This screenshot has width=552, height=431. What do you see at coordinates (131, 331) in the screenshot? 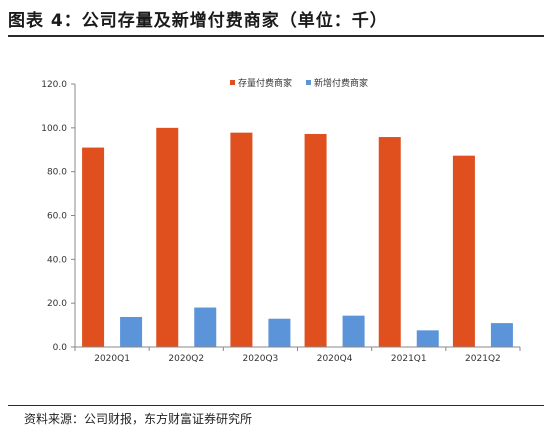
I see `bar-new-2020Q1` at bounding box center [131, 331].